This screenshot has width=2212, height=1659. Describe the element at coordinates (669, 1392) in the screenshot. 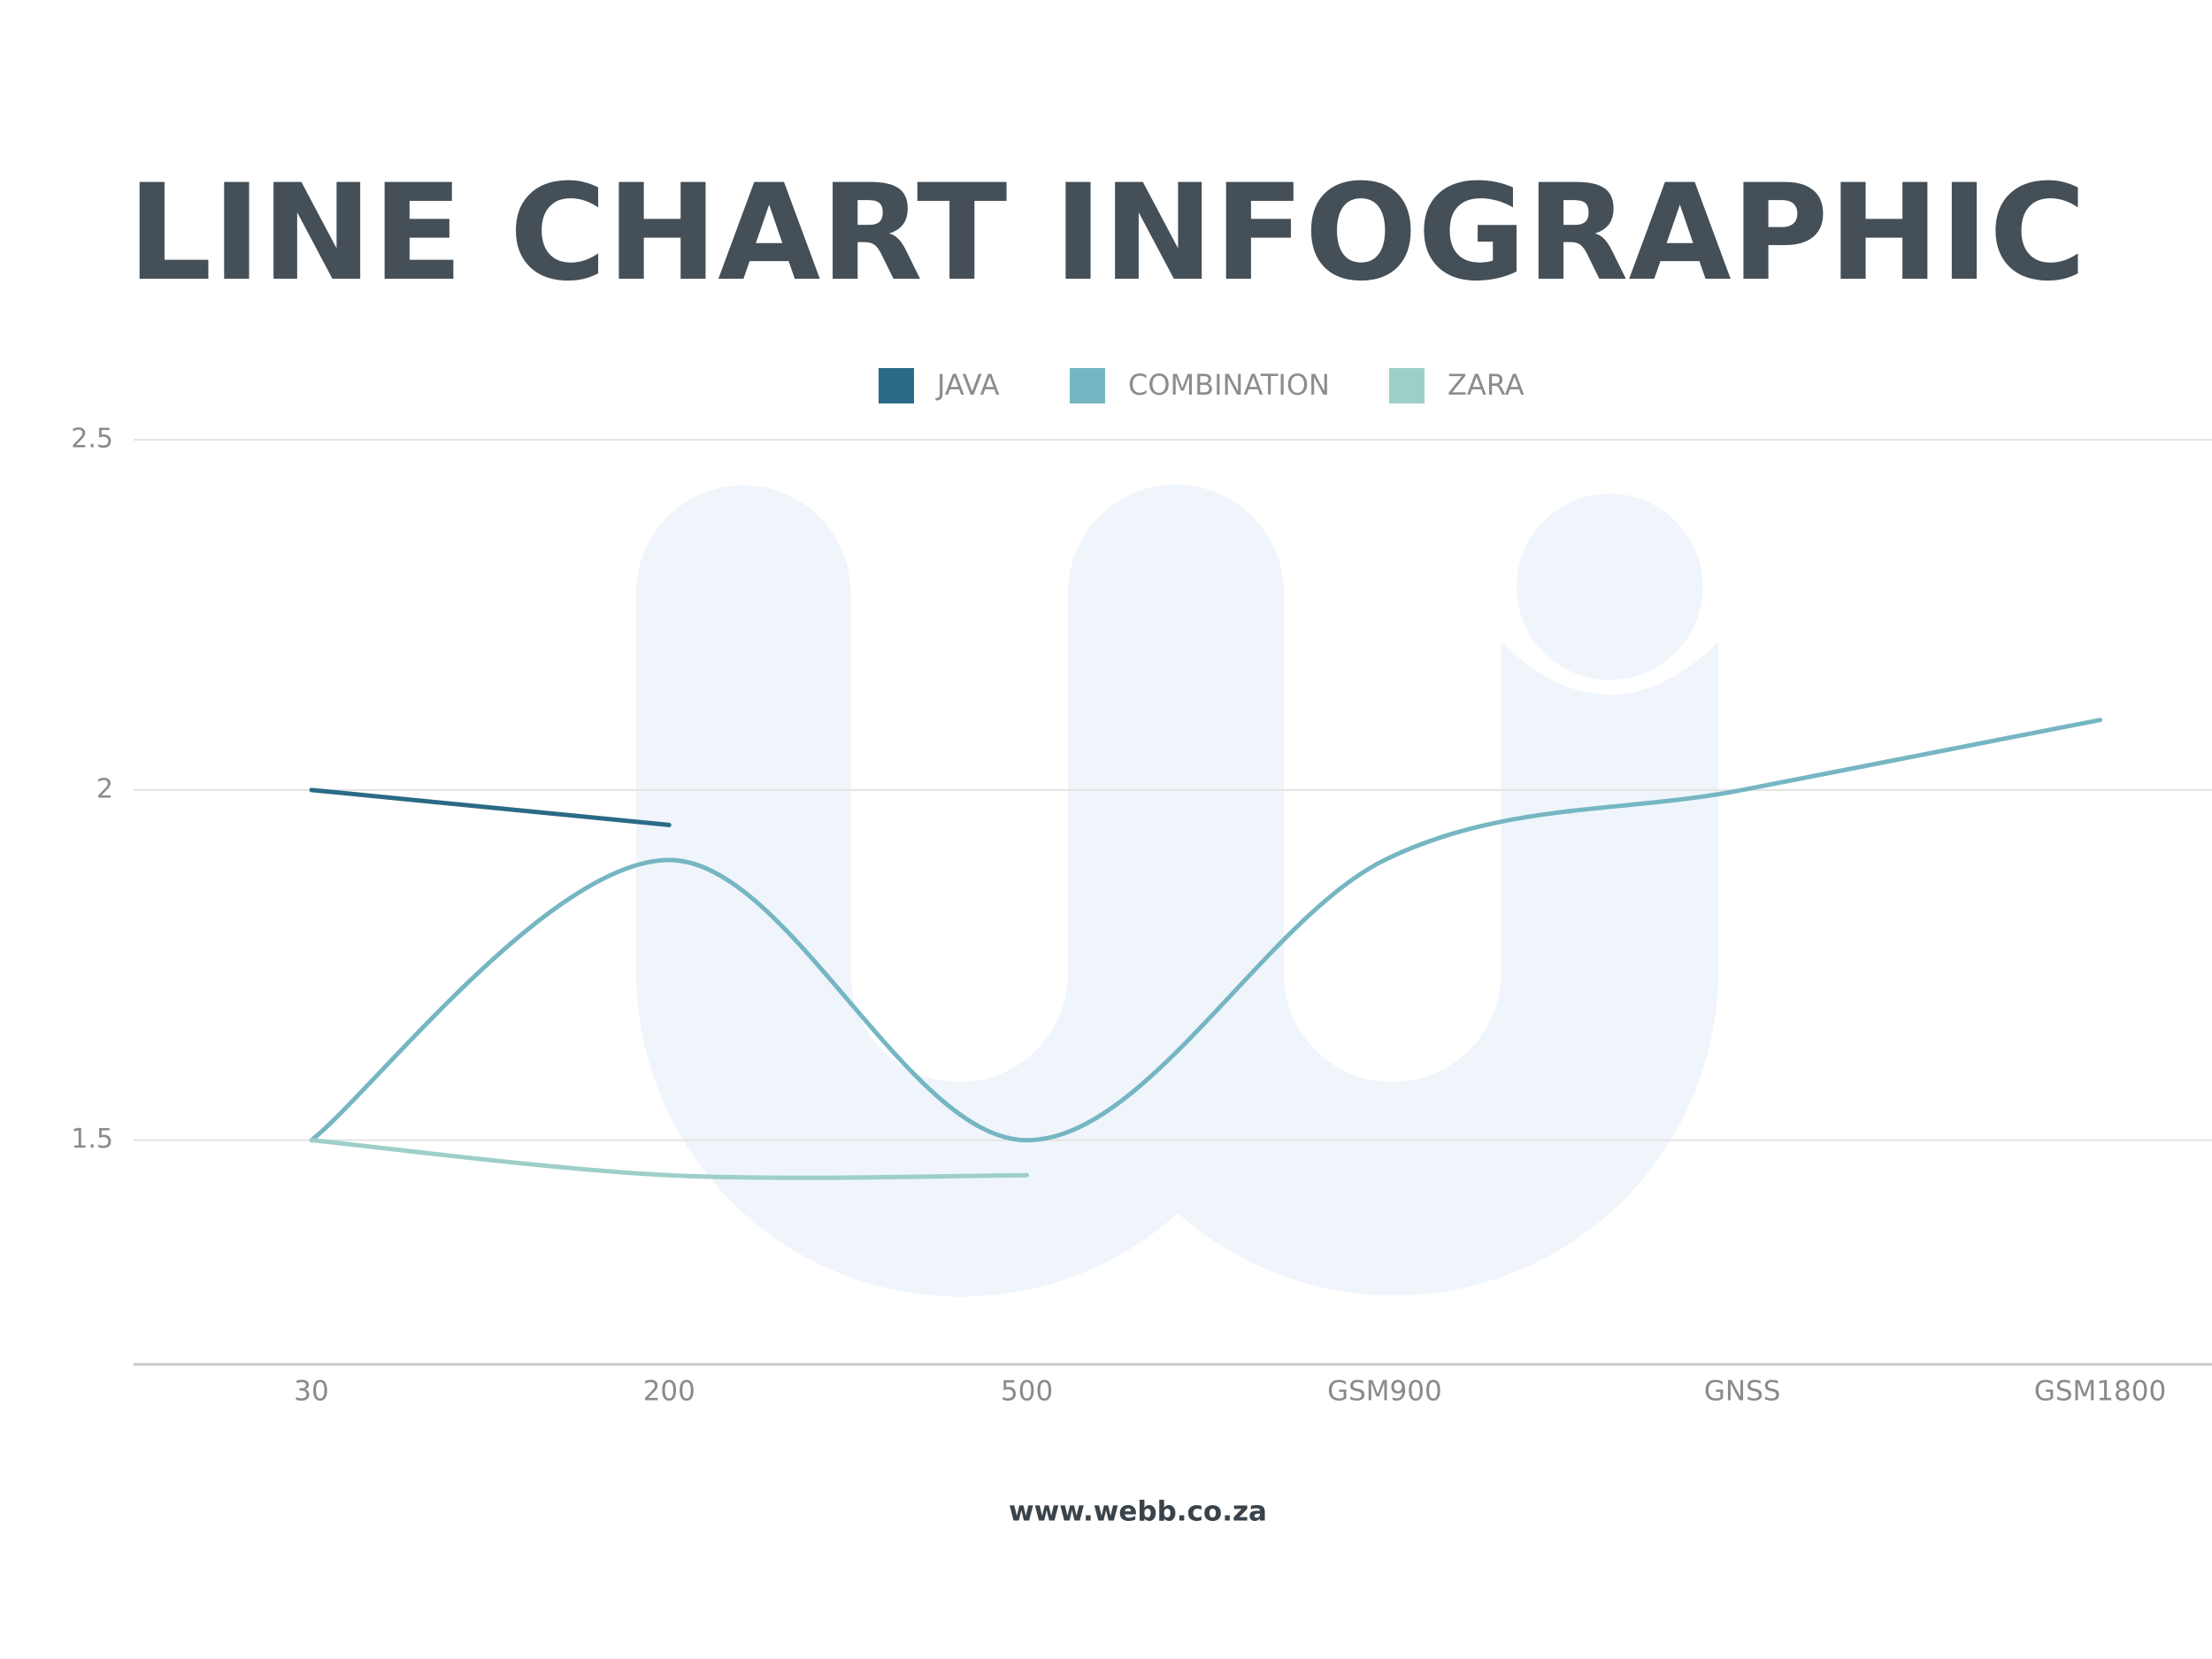

I see `x-tick-label: 200` at that location.